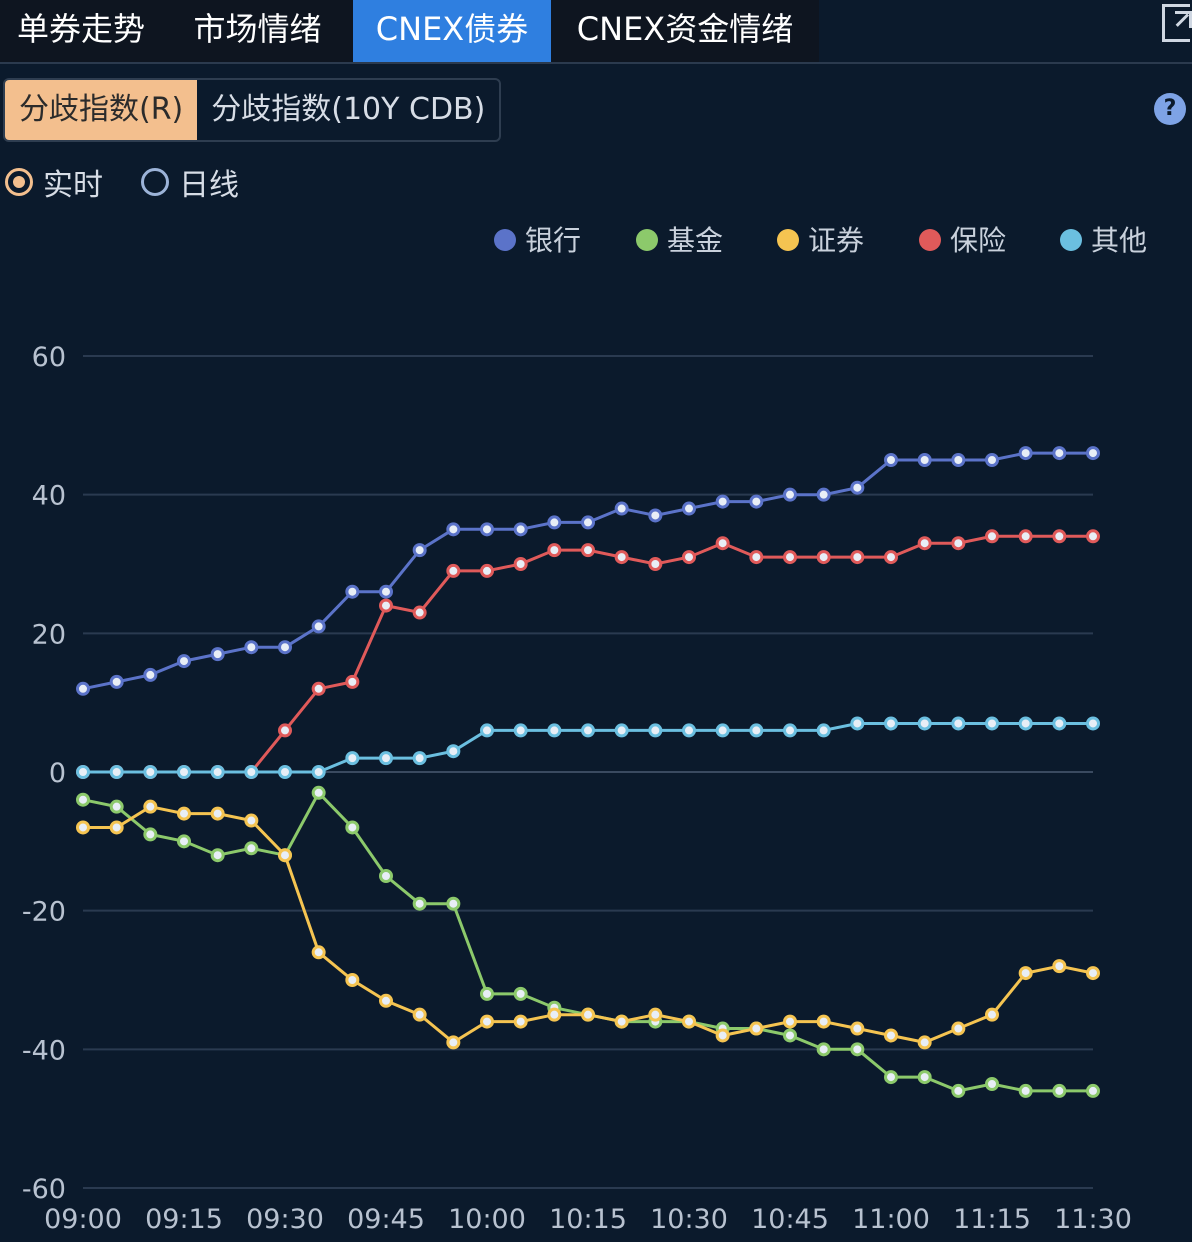 The image size is (1192, 1242). What do you see at coordinates (285, 1219) in the screenshot?
I see `x-tick-label: 09:30` at bounding box center [285, 1219].